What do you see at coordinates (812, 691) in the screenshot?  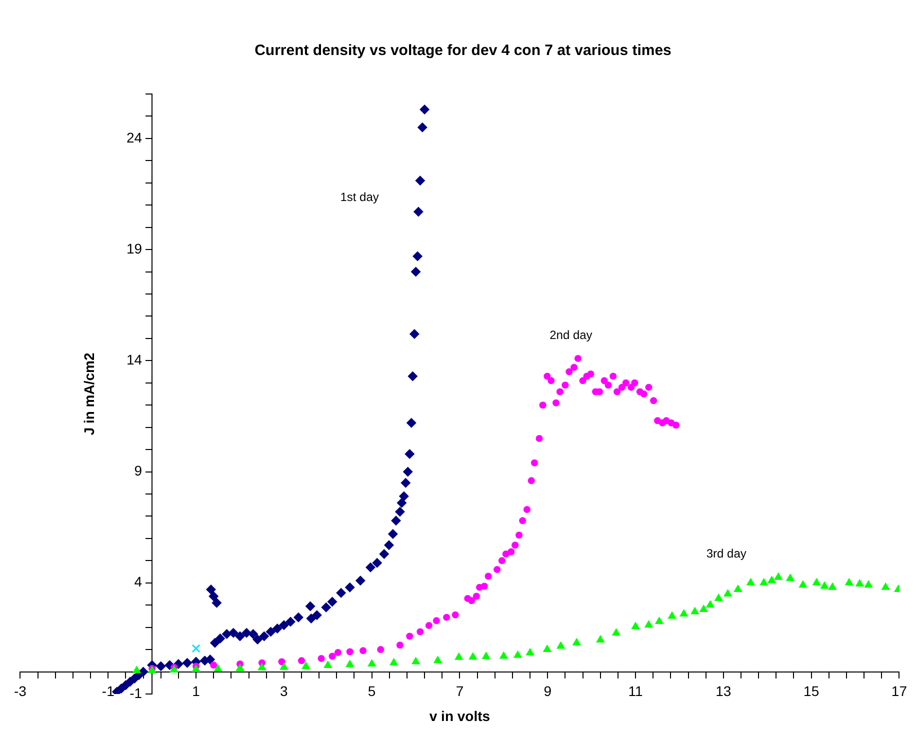 I see `x-tick-label: 15` at bounding box center [812, 691].